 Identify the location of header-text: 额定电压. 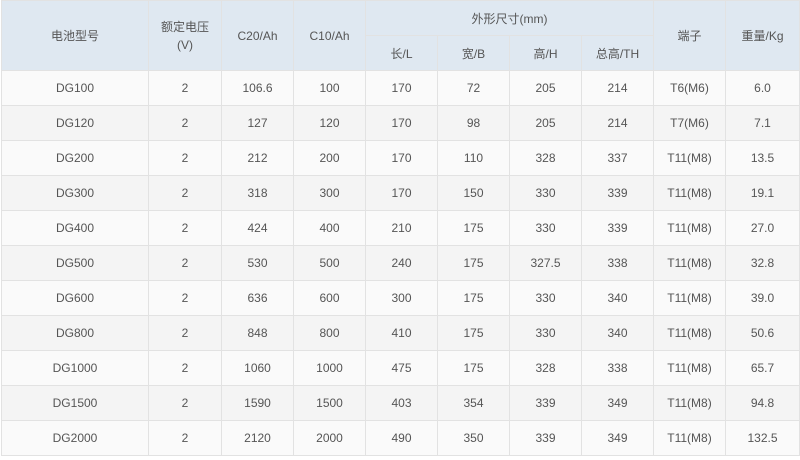
(184, 26).